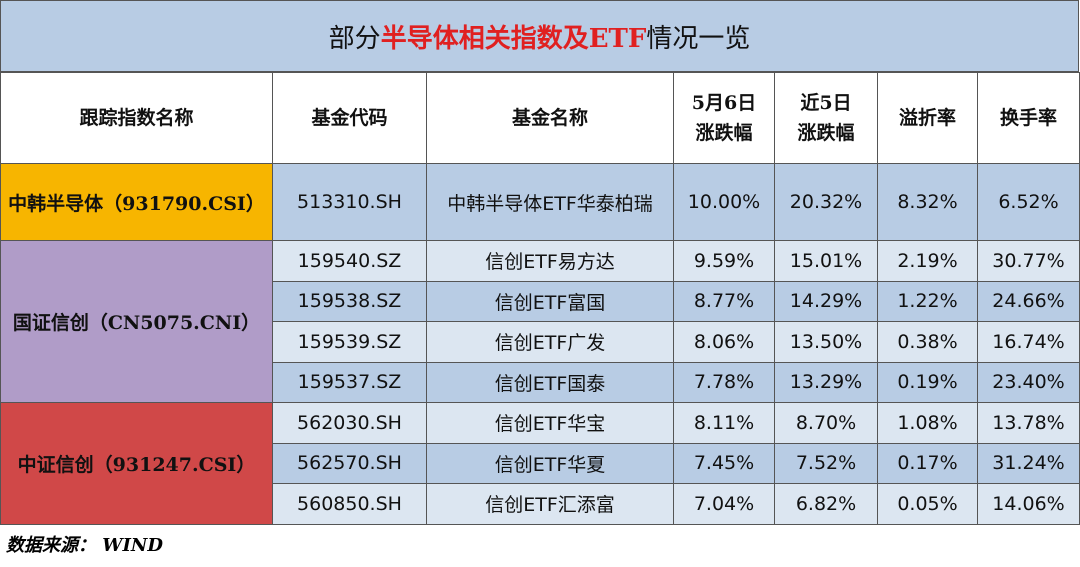  I want to click on table-cell: 159538.SZ, so click(349, 301).